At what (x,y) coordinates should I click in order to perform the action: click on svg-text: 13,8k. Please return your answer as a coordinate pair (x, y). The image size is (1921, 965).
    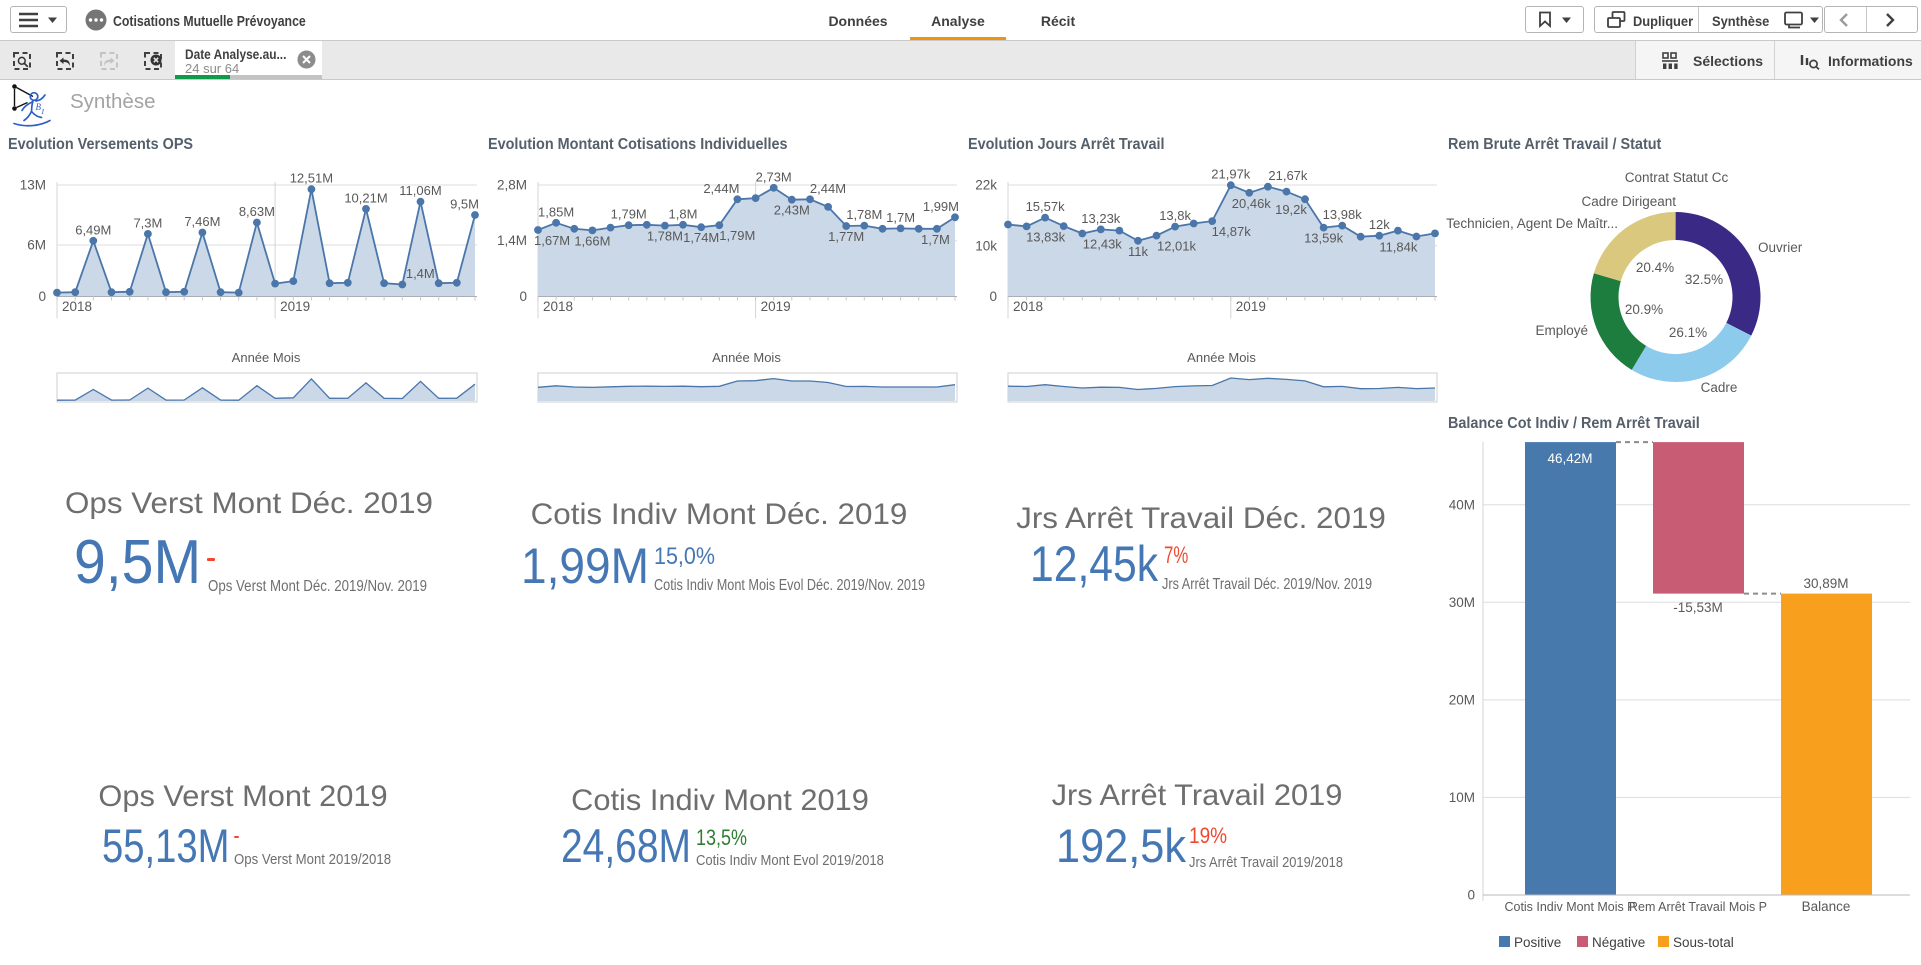
    Looking at the image, I should click on (1175, 215).